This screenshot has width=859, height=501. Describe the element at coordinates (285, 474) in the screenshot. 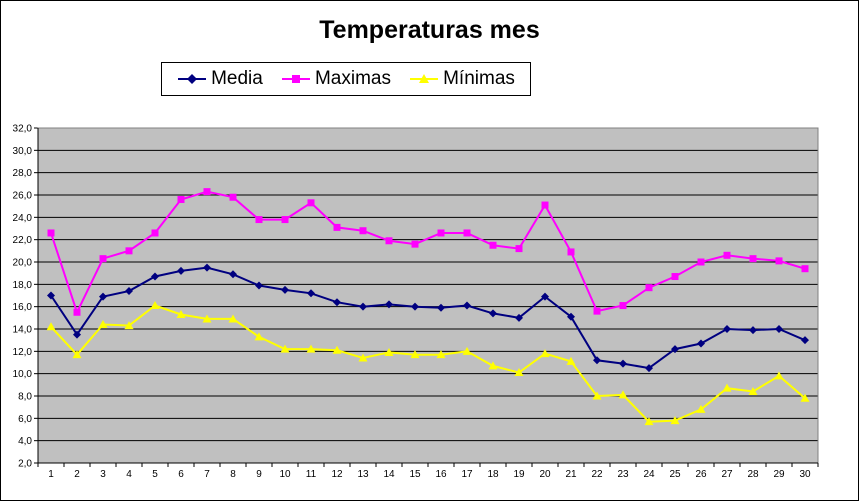

I see `x-tick-label: 10` at that location.